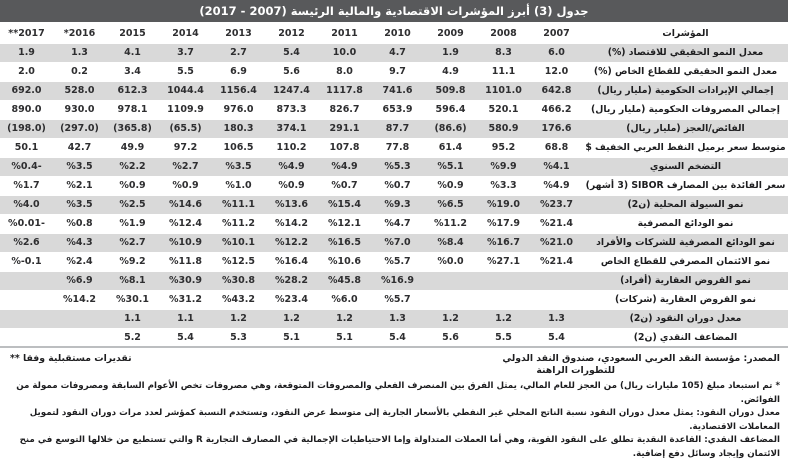  What do you see at coordinates (77, 358) in the screenshot?
I see `estimate-text: تقديرات مستقبلية وفقا` at bounding box center [77, 358].